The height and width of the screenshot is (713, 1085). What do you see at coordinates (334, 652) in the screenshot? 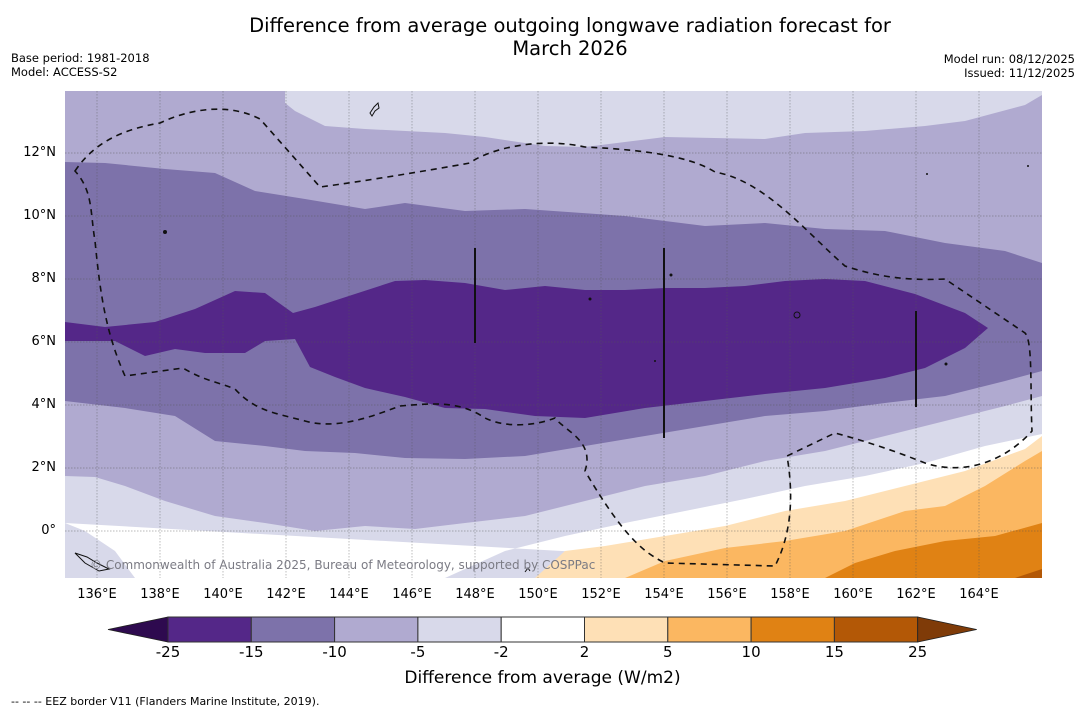
I see `colorbar-tick-label: -10` at bounding box center [334, 652].